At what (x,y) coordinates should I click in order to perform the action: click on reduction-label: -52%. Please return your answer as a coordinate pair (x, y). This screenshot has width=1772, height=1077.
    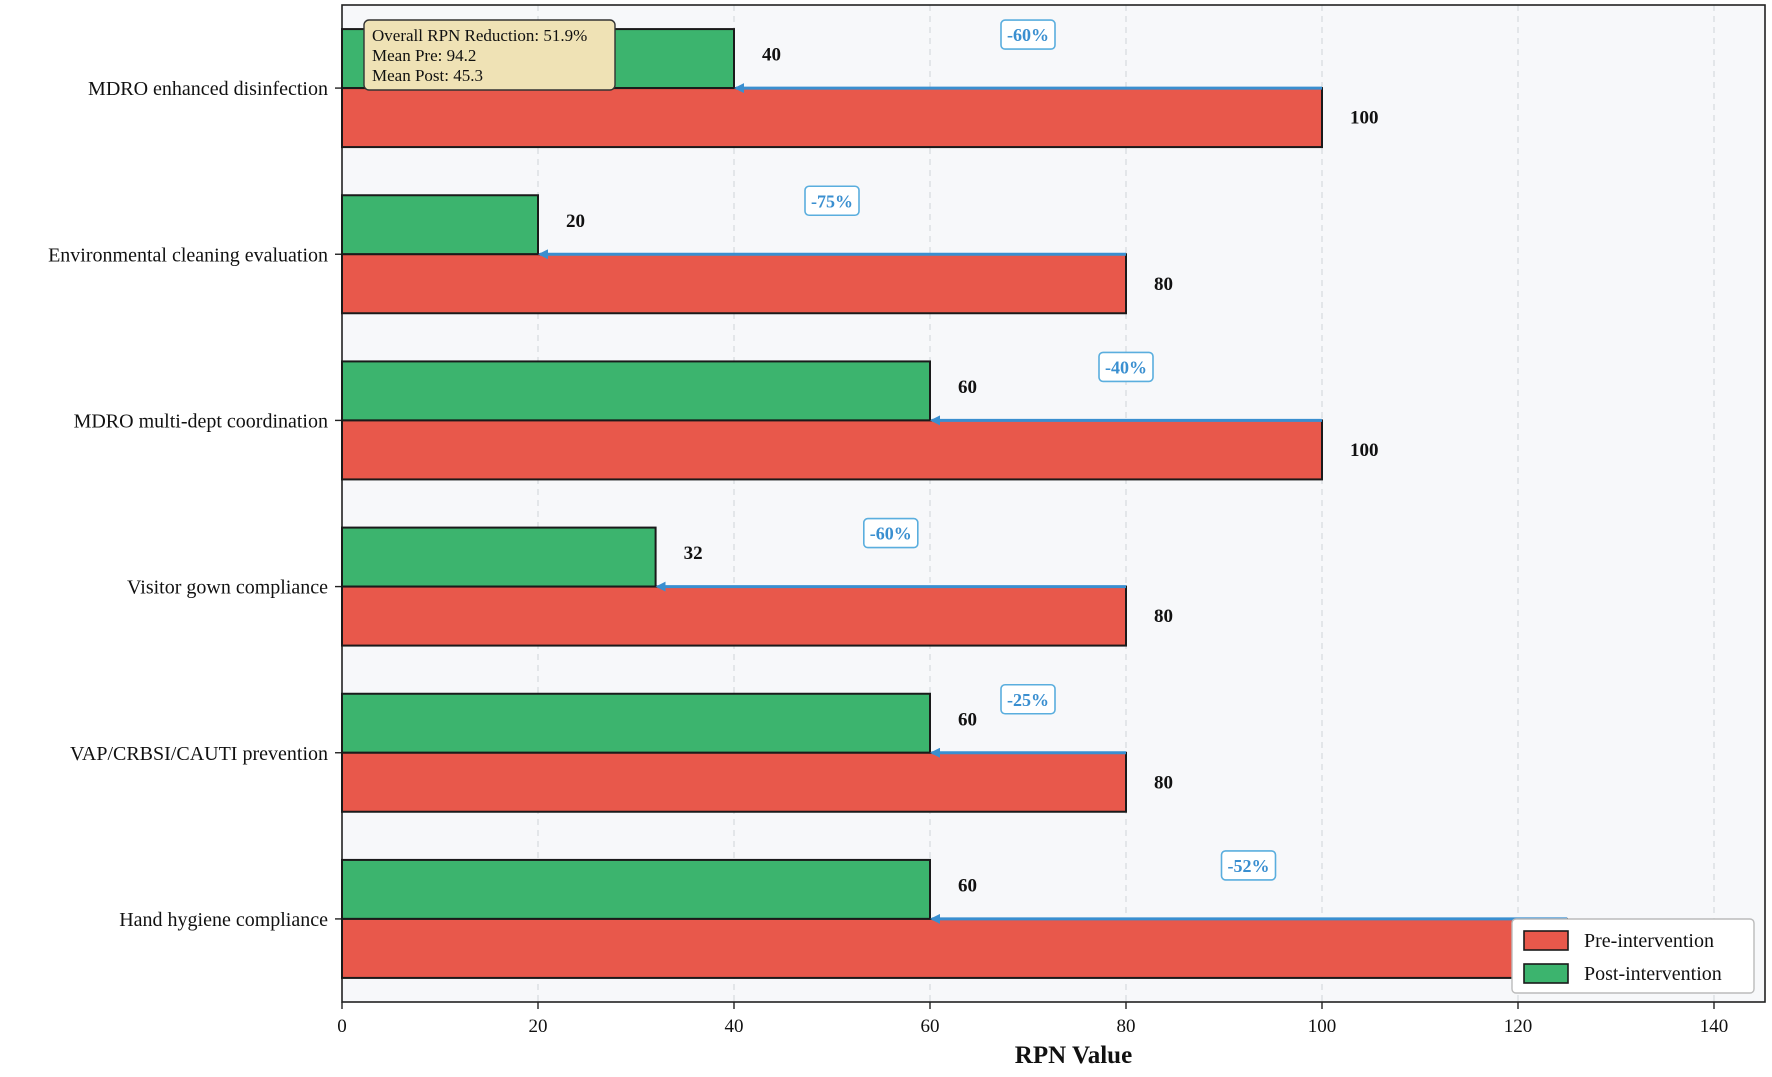
    Looking at the image, I should click on (1249, 866).